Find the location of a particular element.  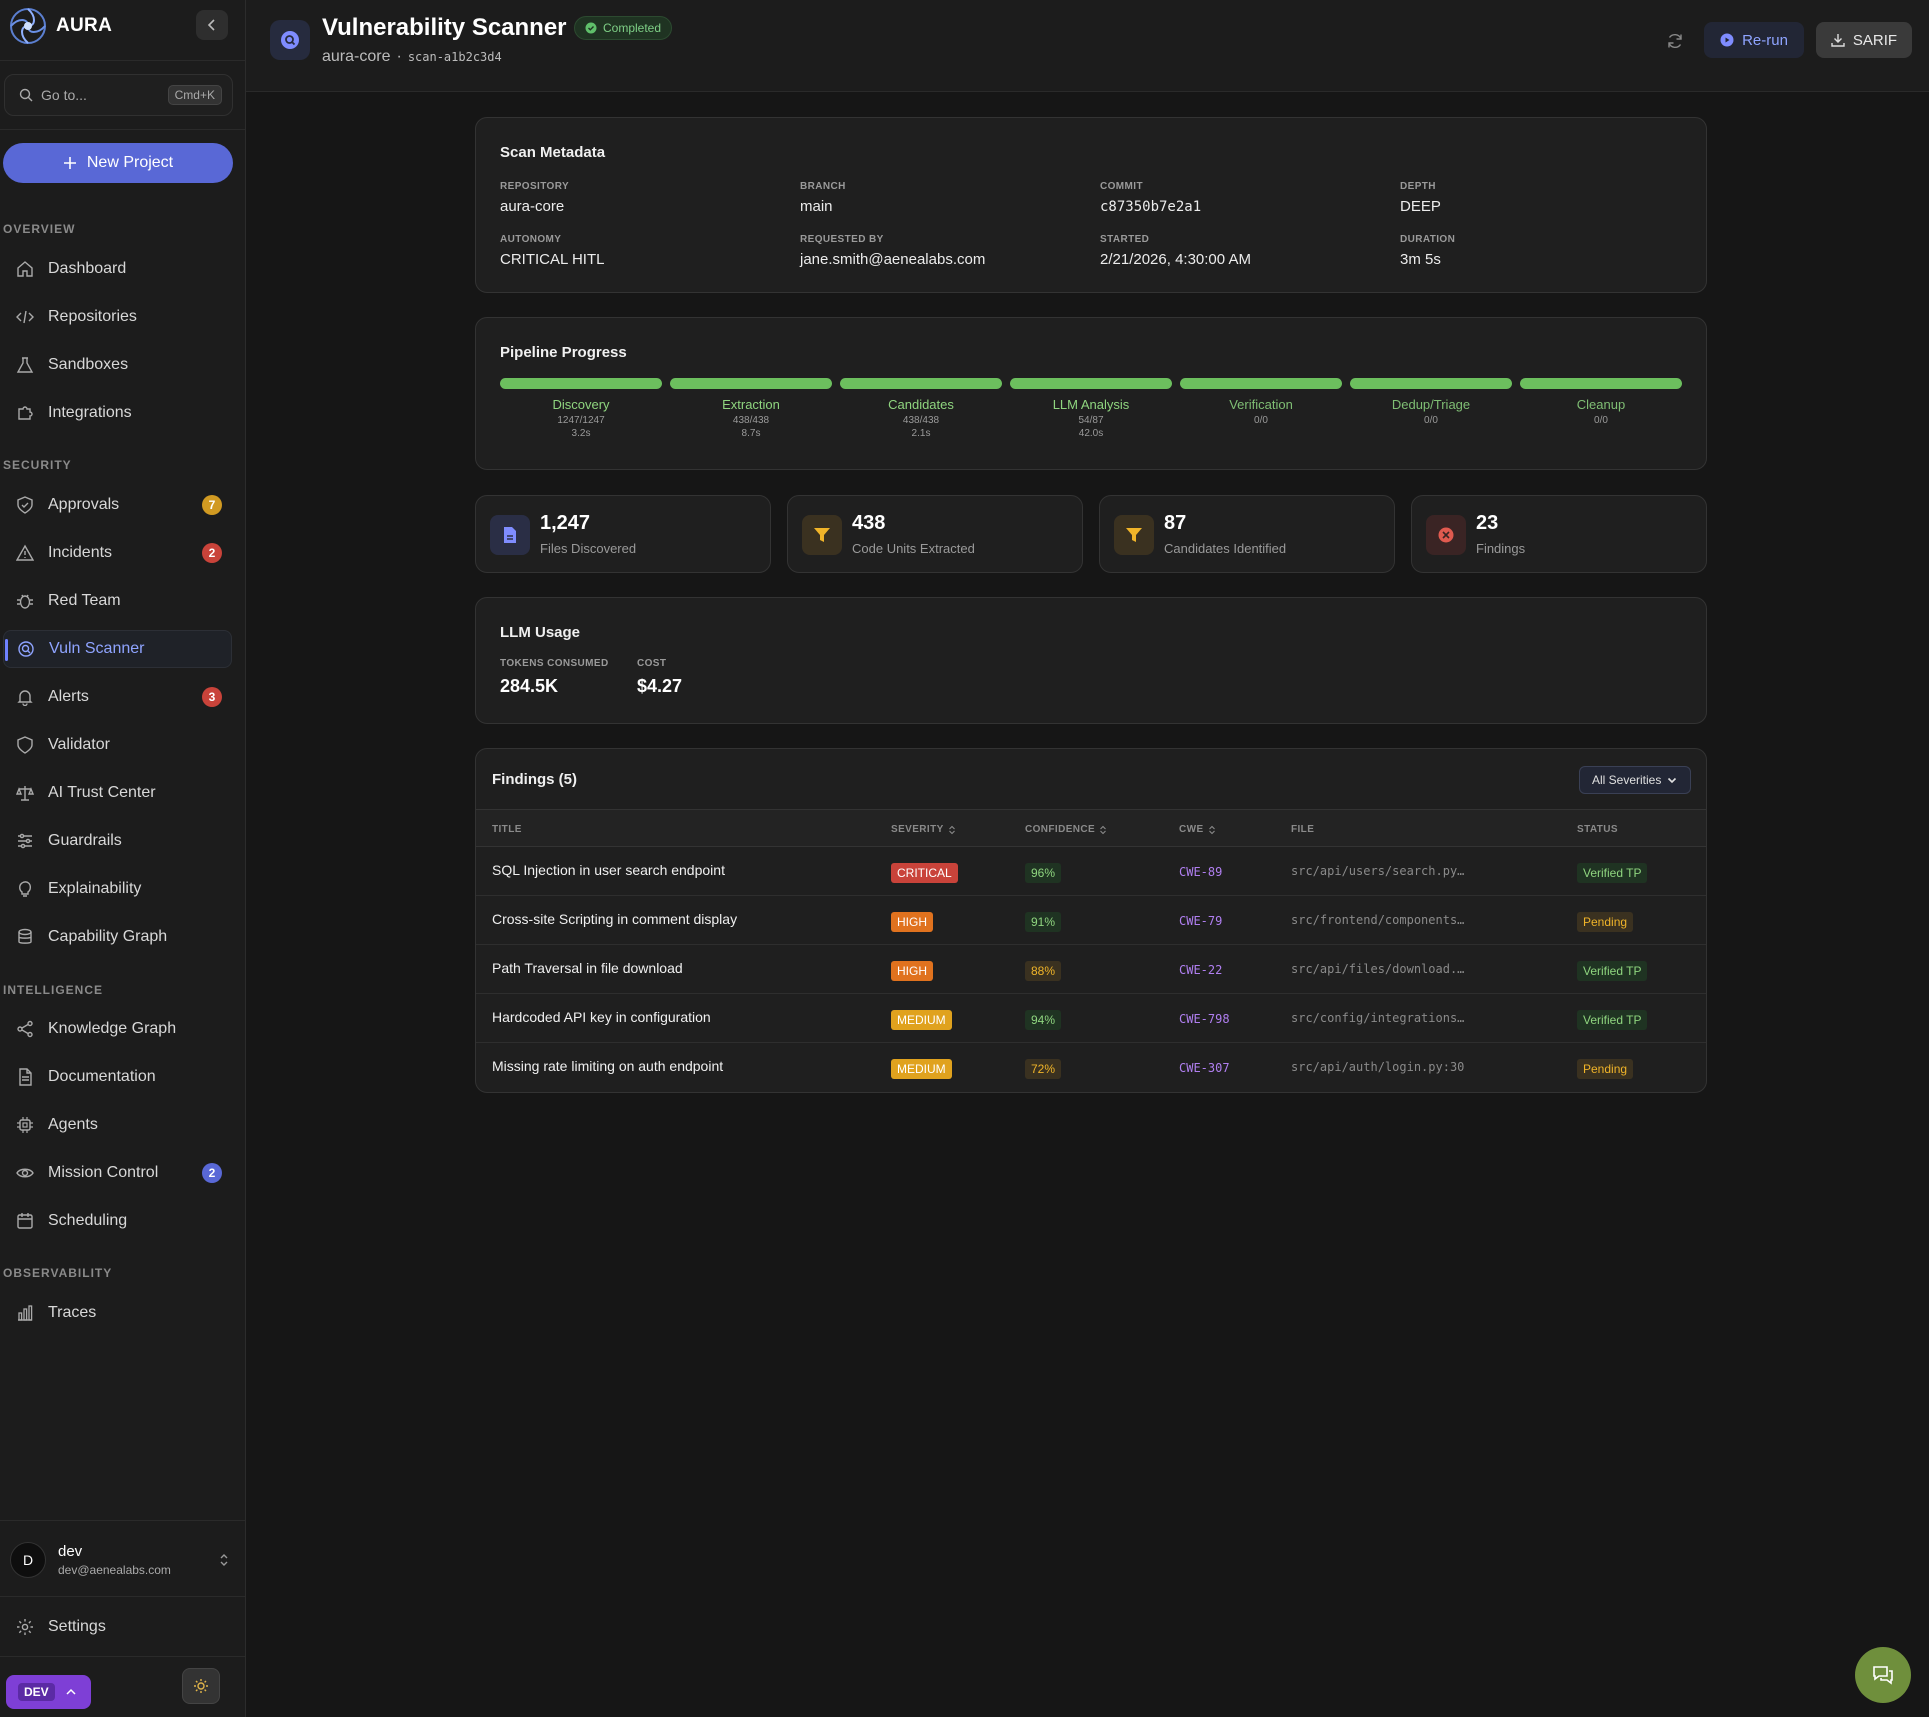

severity-filter-value: All Severities is located at coordinates (1627, 780).